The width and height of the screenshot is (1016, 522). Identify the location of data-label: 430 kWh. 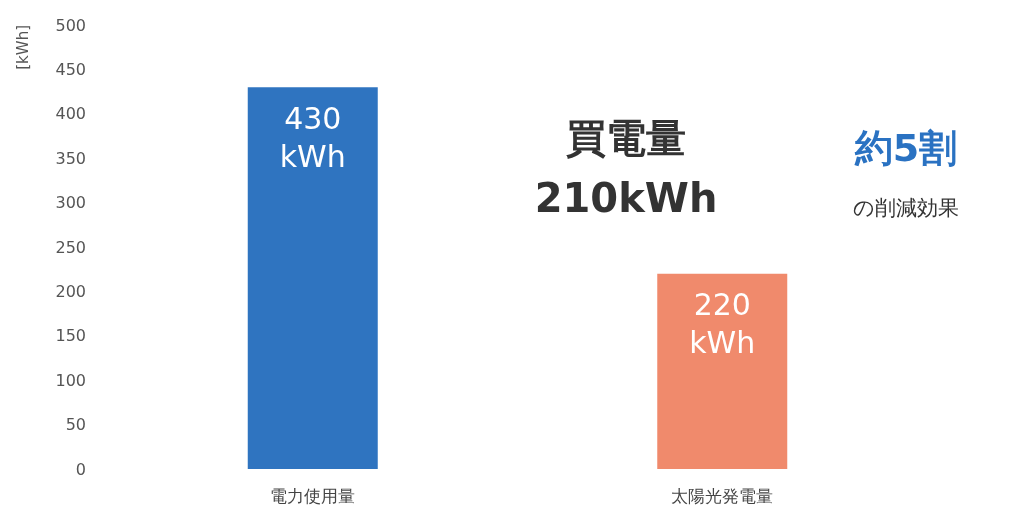
(312, 137).